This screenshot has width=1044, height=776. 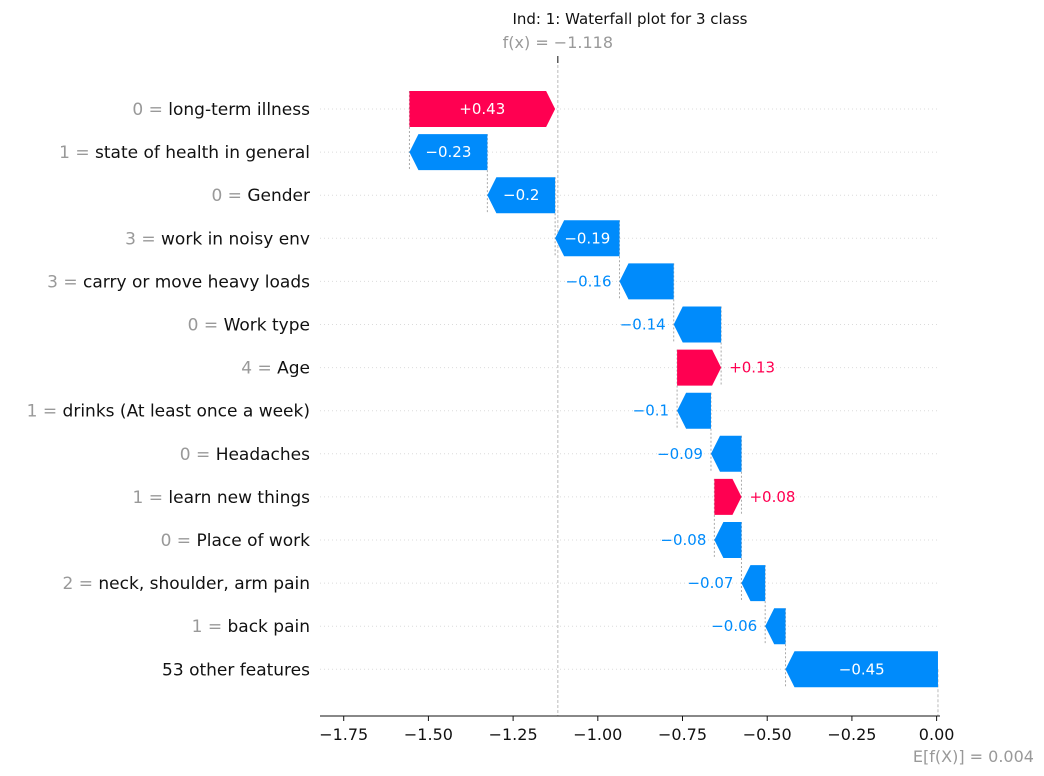 I want to click on feature-name: long-term illness, so click(x=239, y=110).